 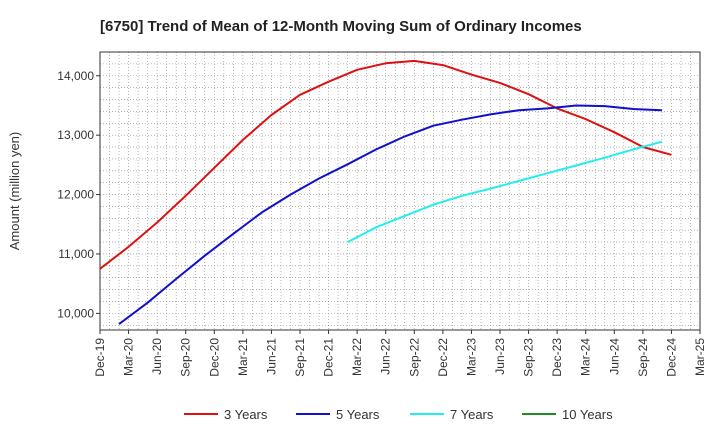 I want to click on y-tick-label: 12,000, so click(x=75, y=195).